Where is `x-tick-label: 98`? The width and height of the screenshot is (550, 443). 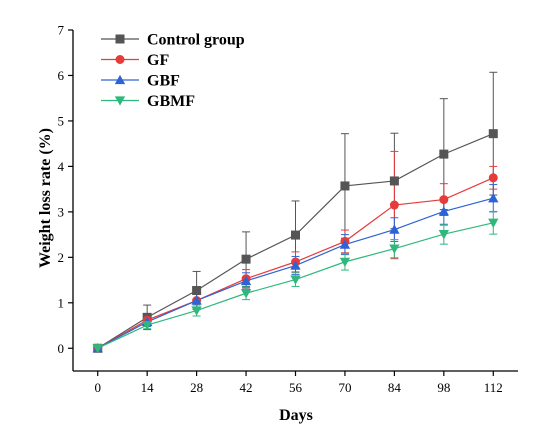
x-tick-label: 98 is located at coordinates (443, 387).